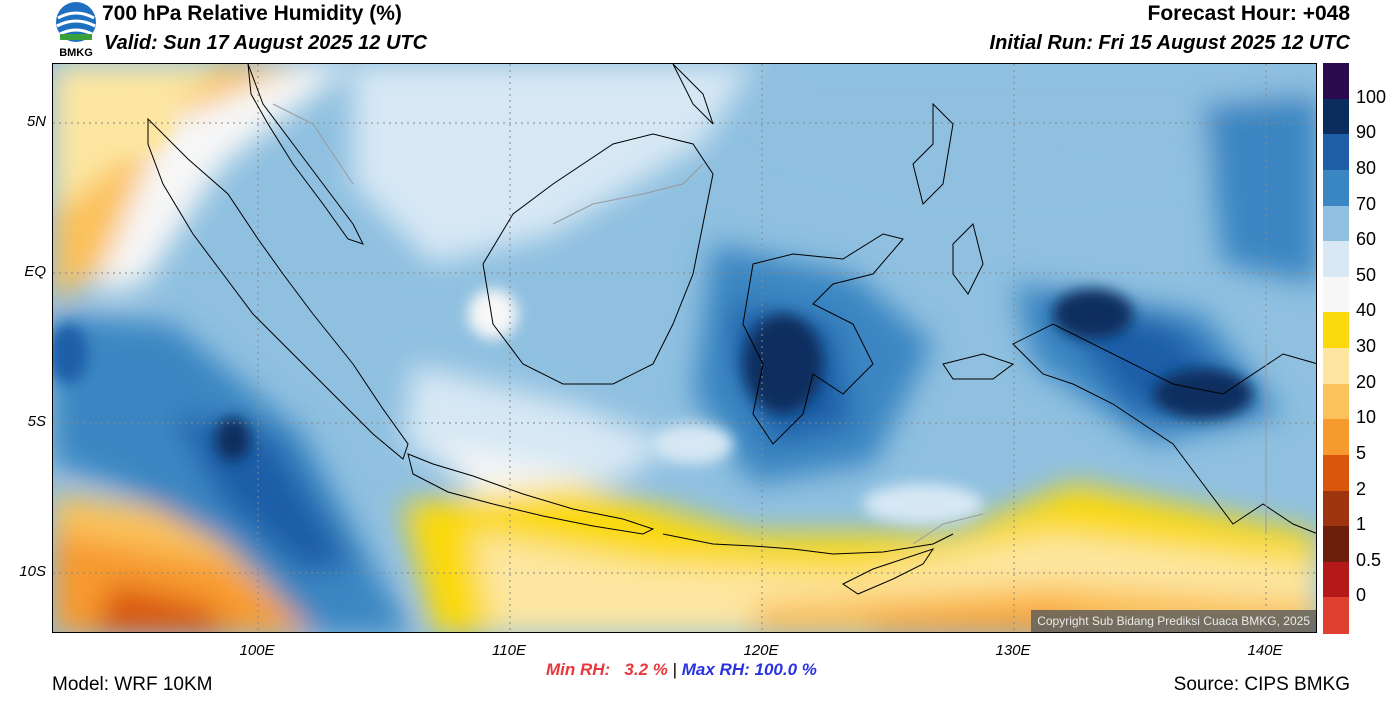 The width and height of the screenshot is (1400, 709). Describe the element at coordinates (266, 43) in the screenshot. I see `valid-time: Valid: Sun 17 August 2025 12 UTC` at that location.